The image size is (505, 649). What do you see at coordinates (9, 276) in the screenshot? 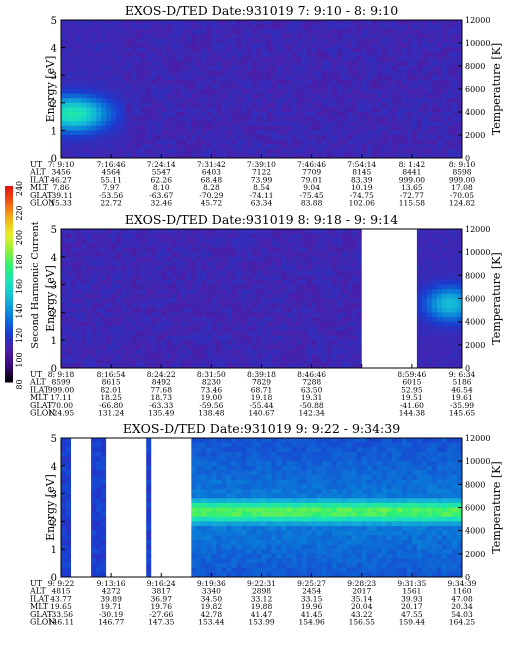
I see `colorbar-segment` at bounding box center [9, 276].